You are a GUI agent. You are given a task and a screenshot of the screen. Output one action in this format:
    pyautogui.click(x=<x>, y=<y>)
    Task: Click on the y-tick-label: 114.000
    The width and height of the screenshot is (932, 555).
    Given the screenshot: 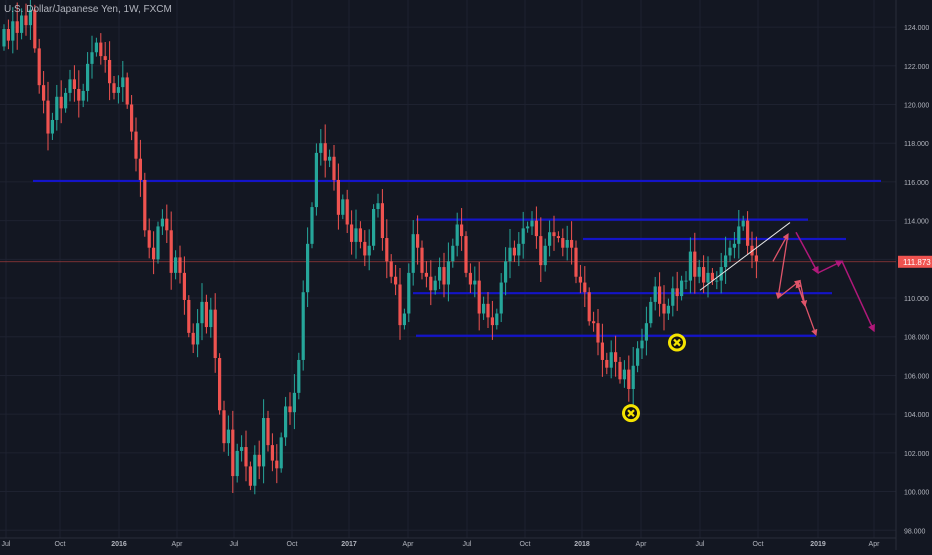 What is the action you would take?
    pyautogui.click(x=916, y=222)
    